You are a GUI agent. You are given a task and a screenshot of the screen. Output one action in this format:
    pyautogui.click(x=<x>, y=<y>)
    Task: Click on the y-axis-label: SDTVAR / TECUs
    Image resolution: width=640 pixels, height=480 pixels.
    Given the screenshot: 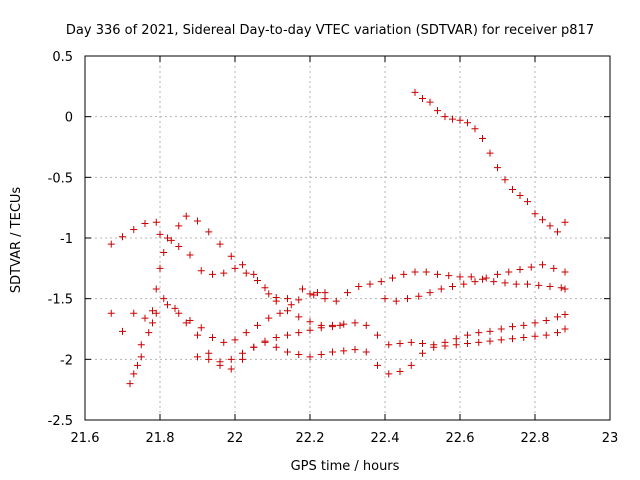 What is the action you would take?
    pyautogui.click(x=16, y=240)
    